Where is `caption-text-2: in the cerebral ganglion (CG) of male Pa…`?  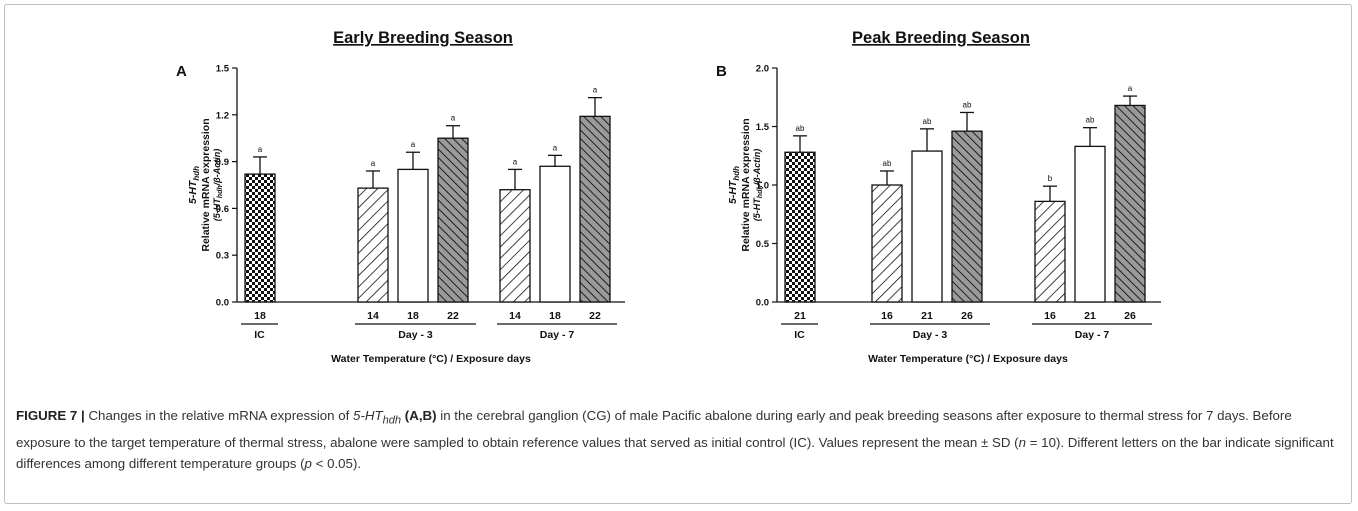
caption-text-2: in the cerebral ganglion (CG) of male Pa… is located at coordinates (654, 429).